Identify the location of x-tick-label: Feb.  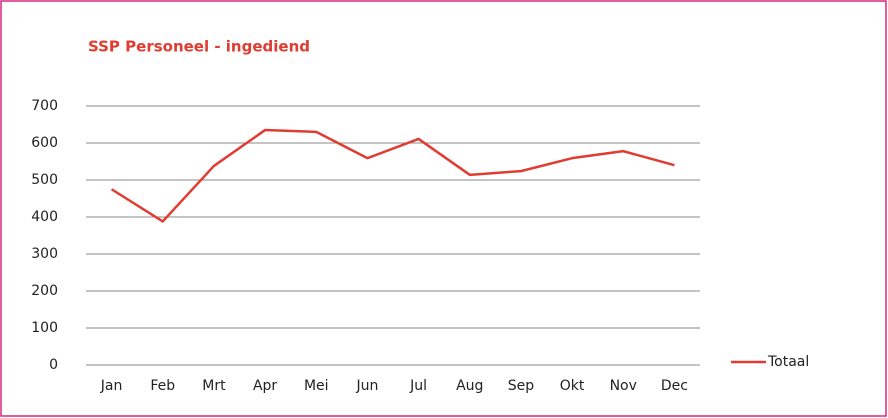
(162, 386).